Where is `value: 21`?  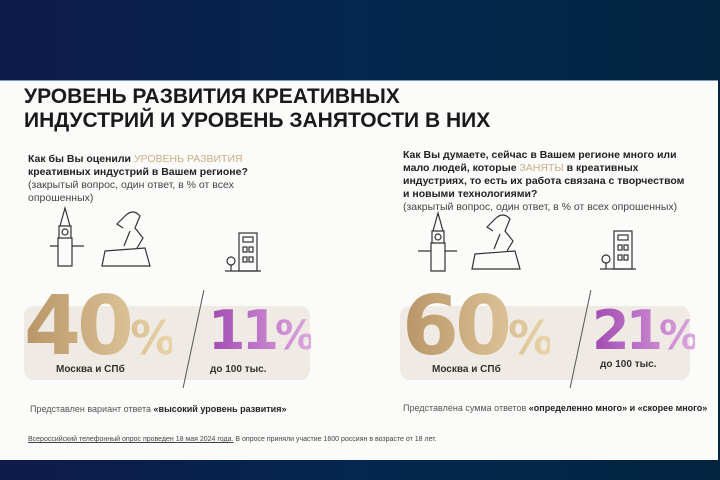 value: 21 is located at coordinates (626, 330).